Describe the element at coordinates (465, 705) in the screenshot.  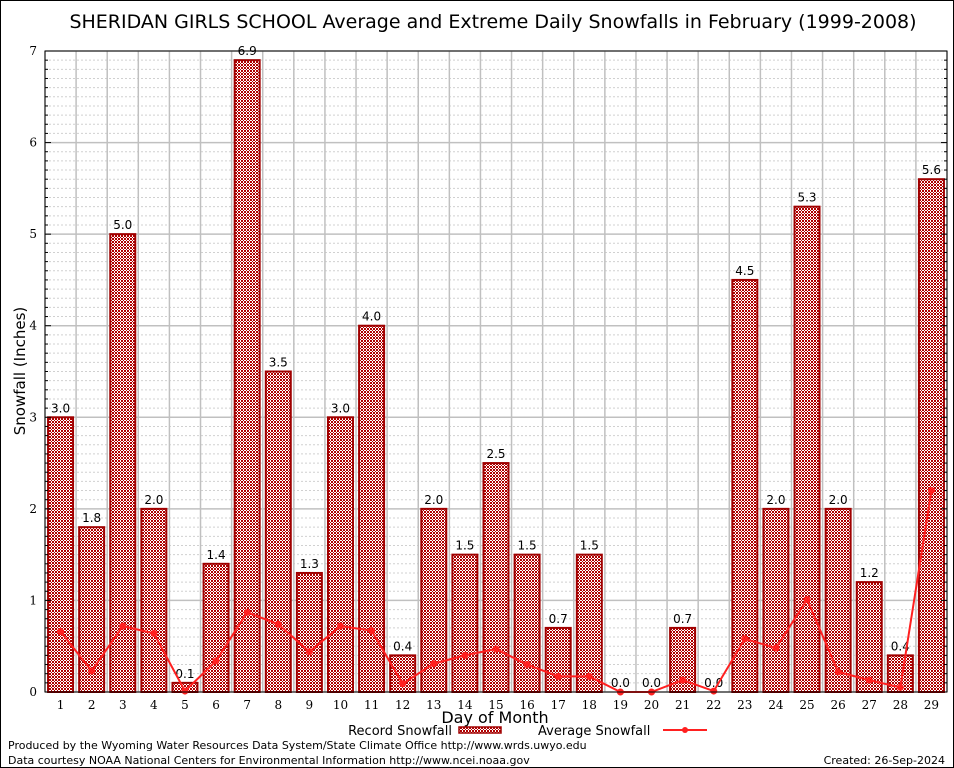
I see `x-tick-label: 14` at that location.